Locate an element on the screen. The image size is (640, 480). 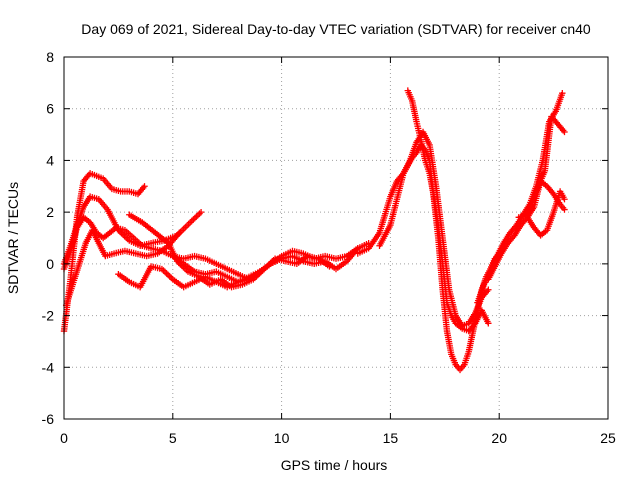
series-track-l is located at coordinates (526, 230).